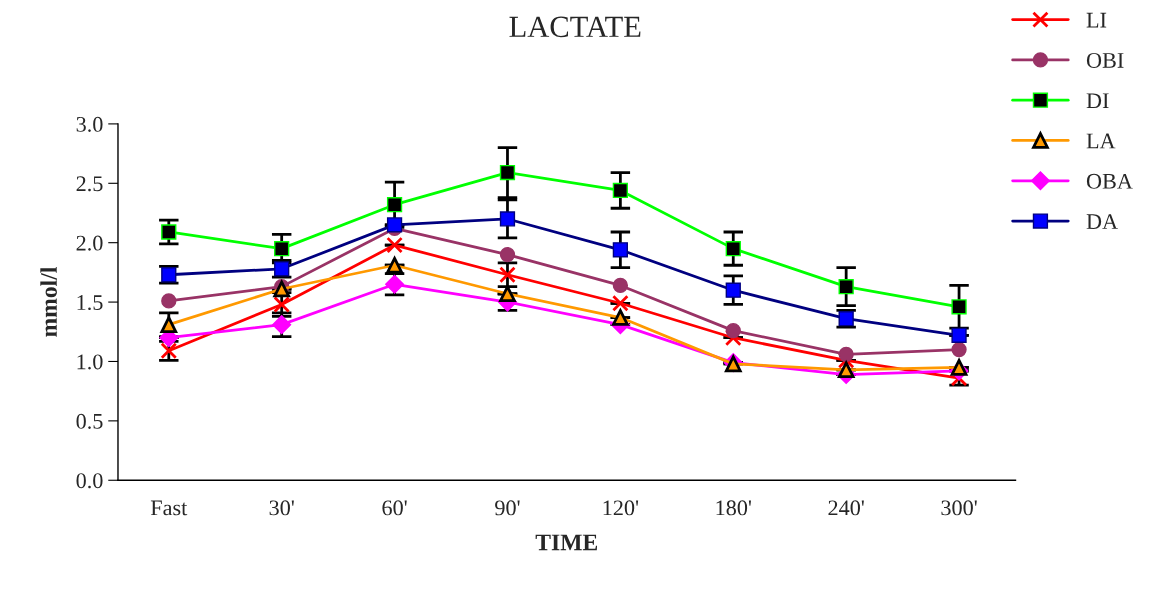 This screenshot has height=590, width=1174. What do you see at coordinates (575, 27) in the screenshot?
I see `chart-title: LACTATE` at bounding box center [575, 27].